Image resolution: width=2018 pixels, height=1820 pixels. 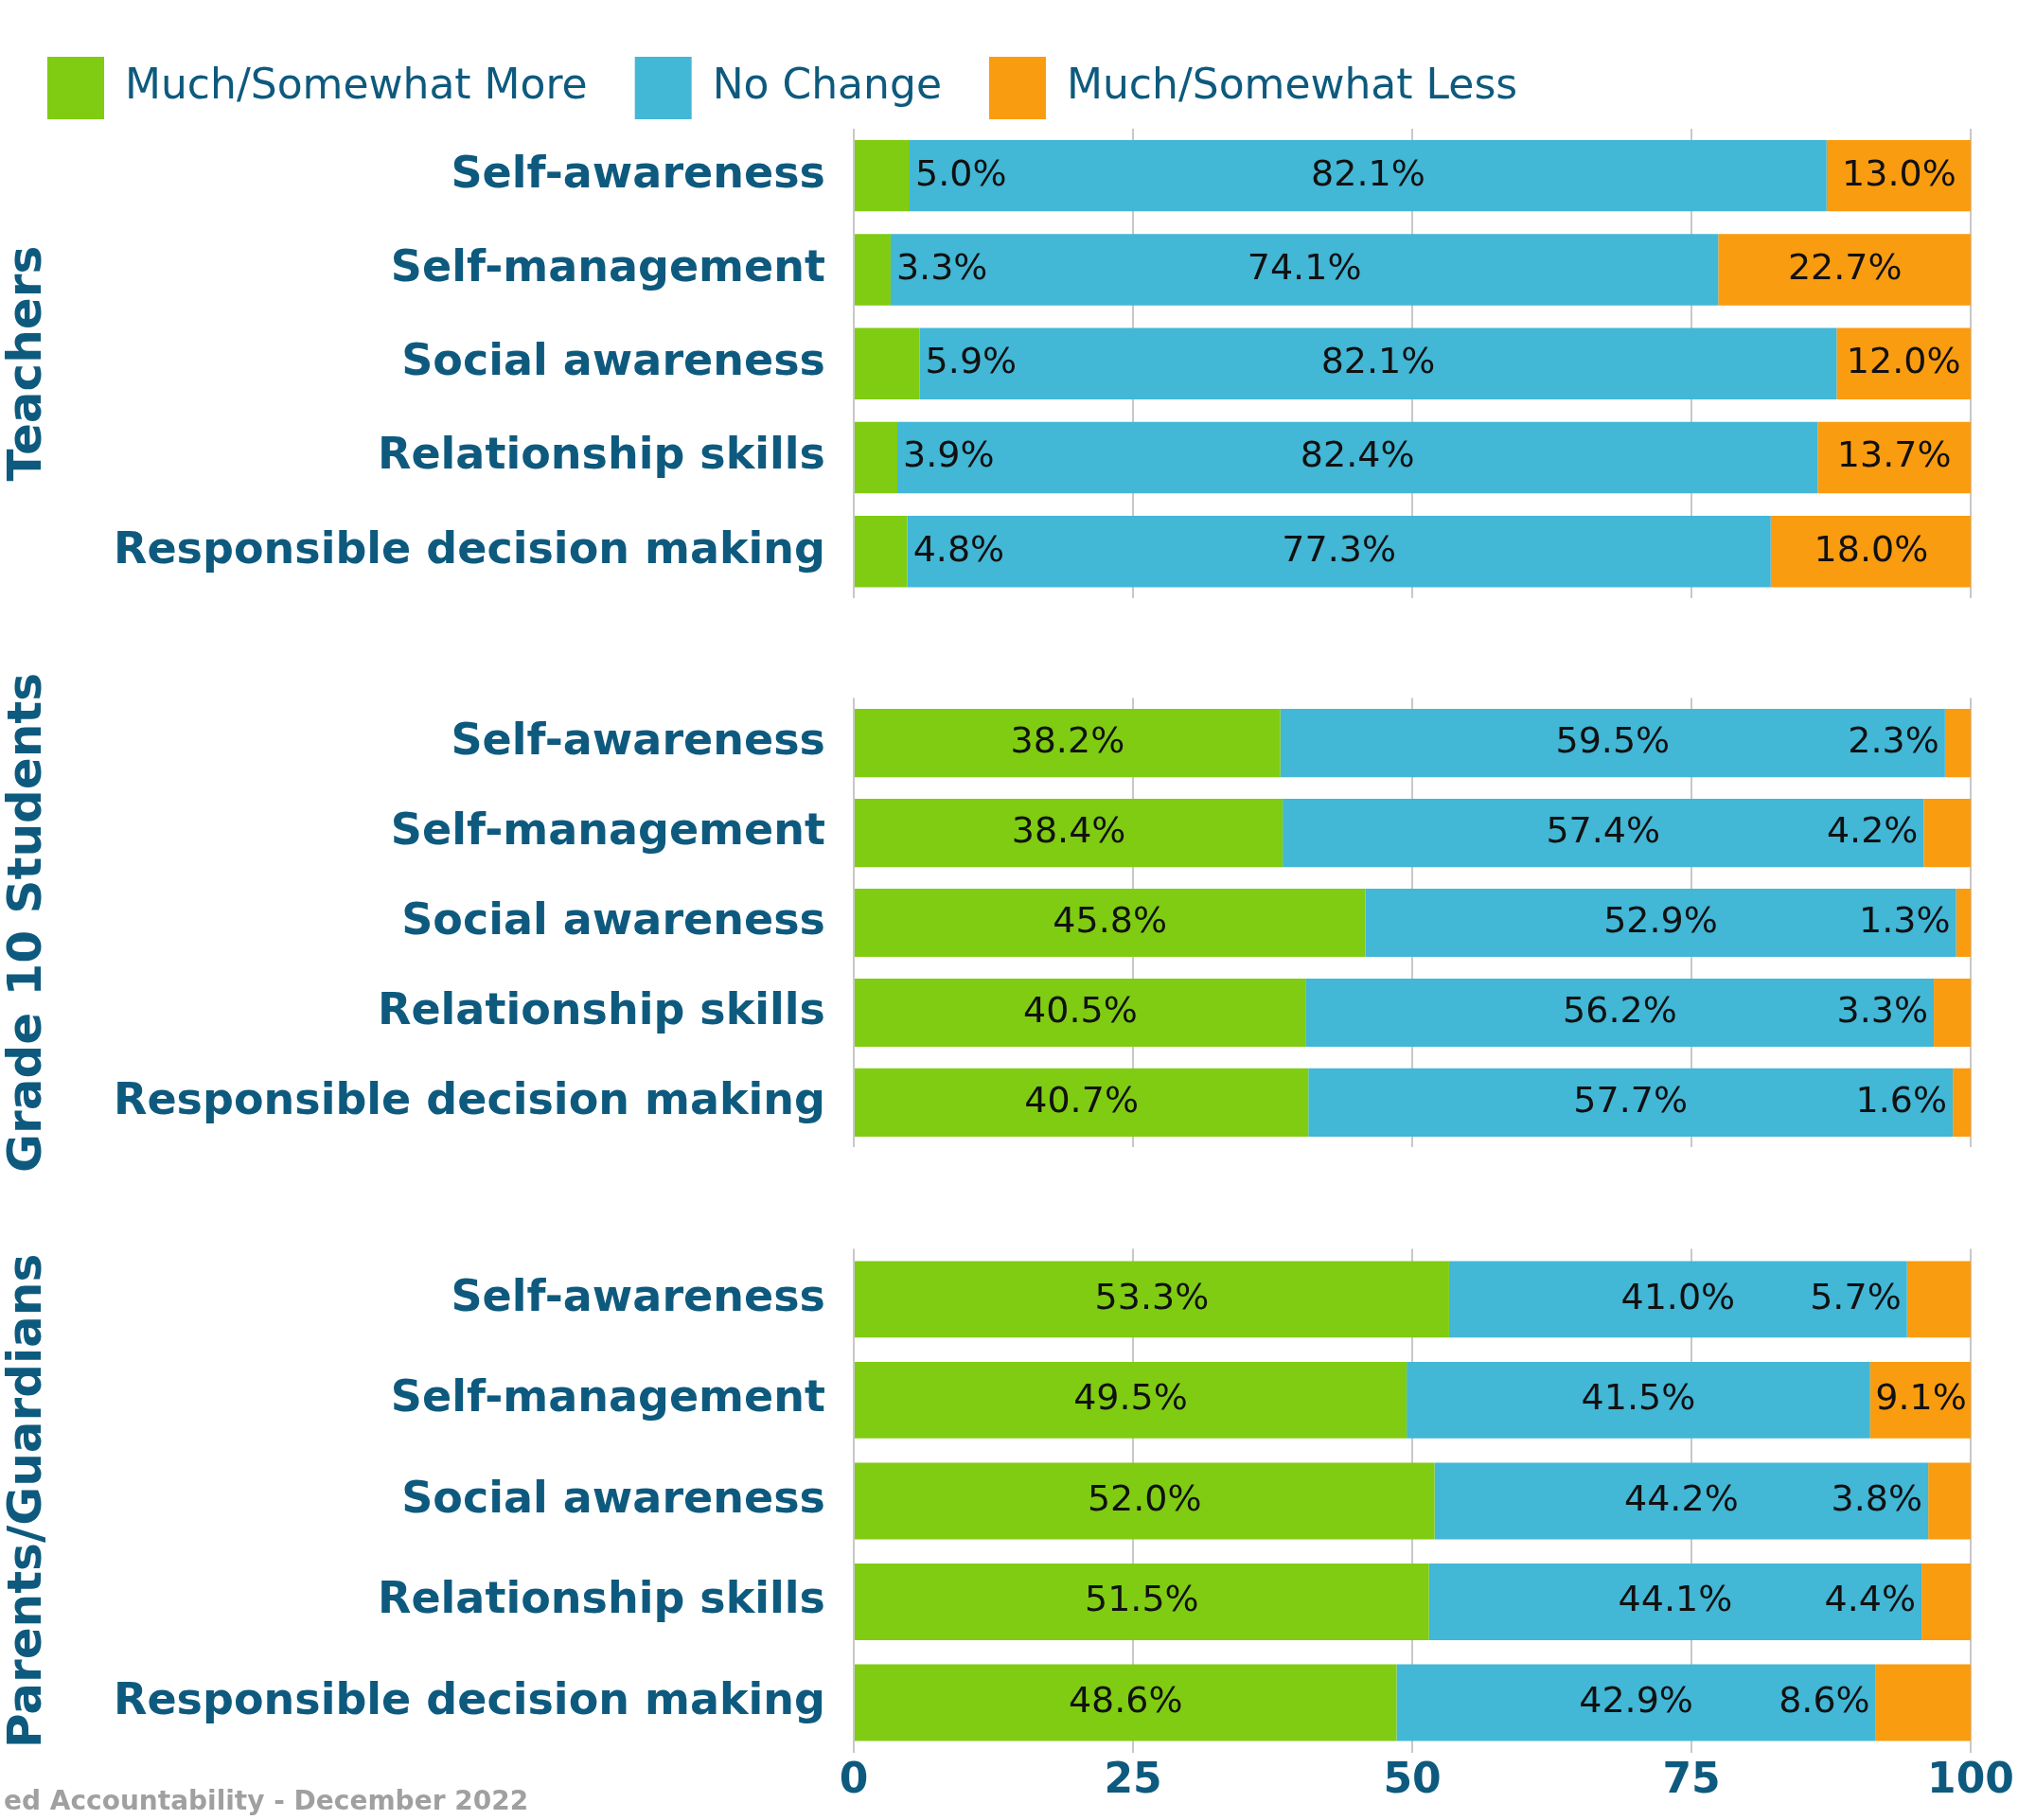 What do you see at coordinates (1871, 548) in the screenshot?
I see `data-label: 18.0%` at bounding box center [1871, 548].